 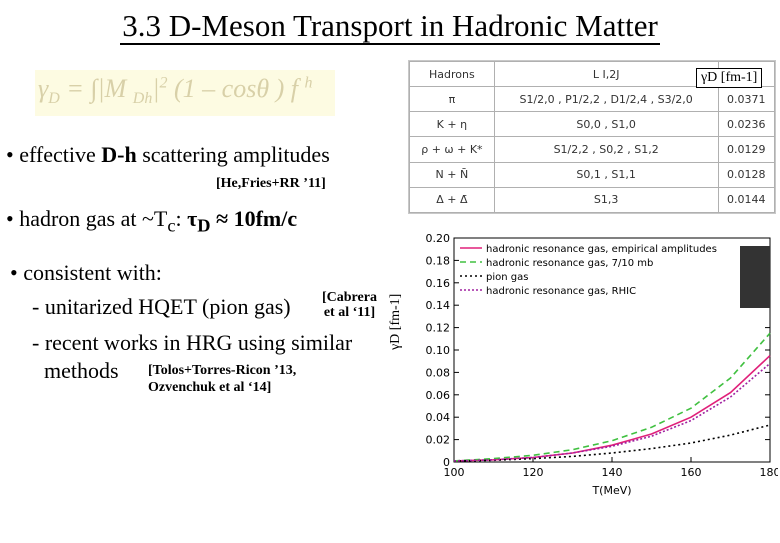 I want to click on legend-entry: hadronic resonance gas, 7/10 mb, so click(x=569, y=263).